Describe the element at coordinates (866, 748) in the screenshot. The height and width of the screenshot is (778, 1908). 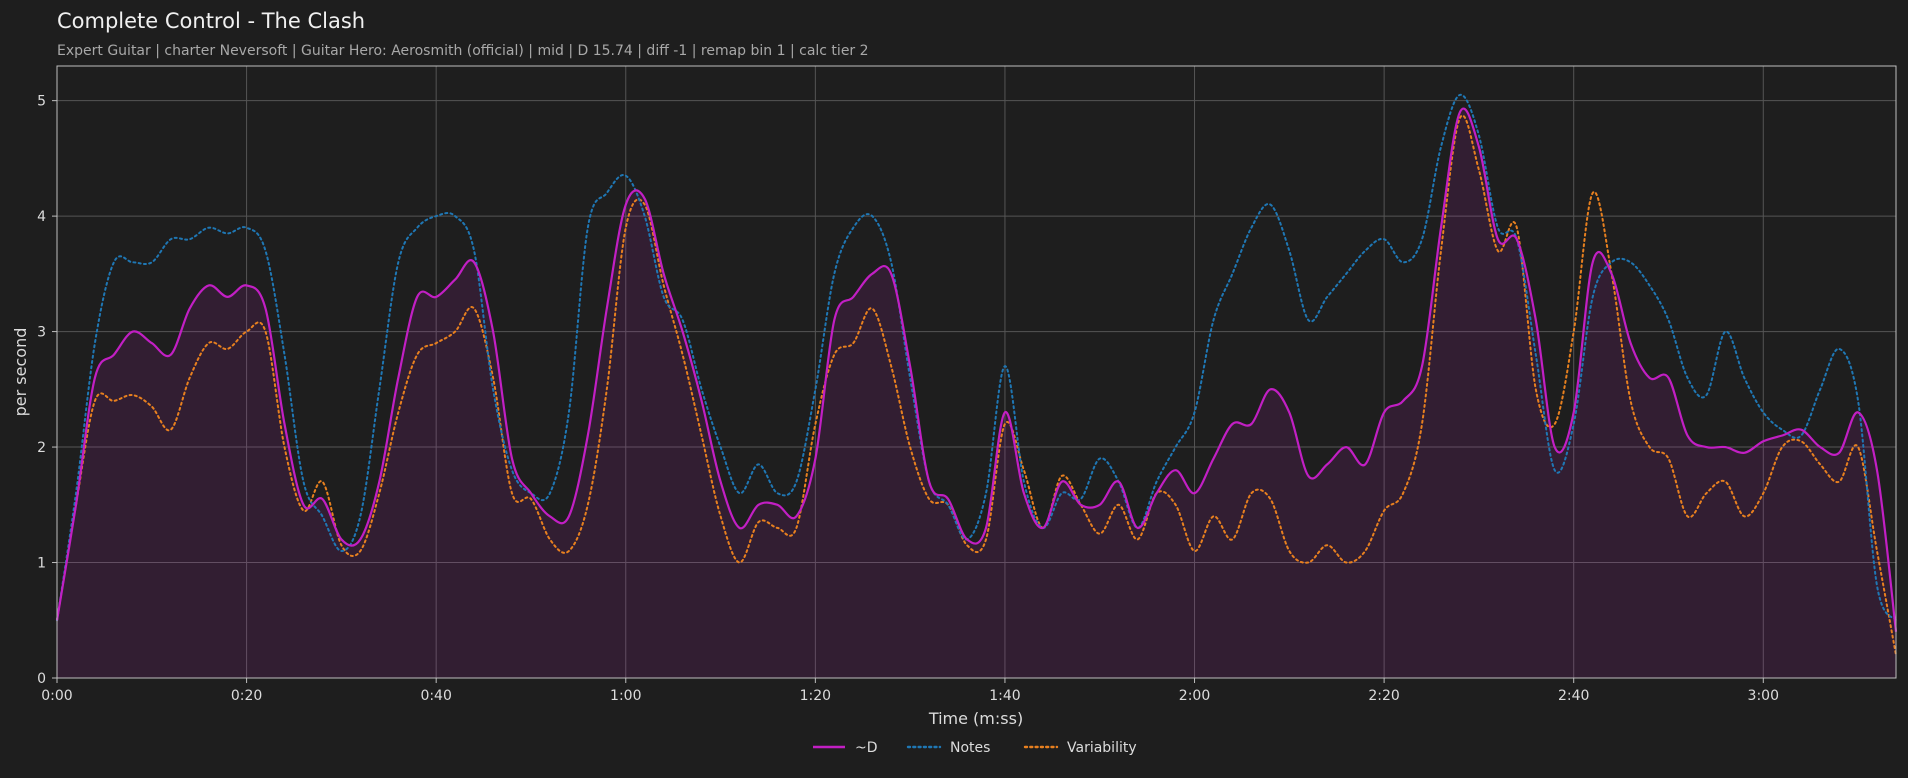
I see `legend-label-0: ~D` at that location.